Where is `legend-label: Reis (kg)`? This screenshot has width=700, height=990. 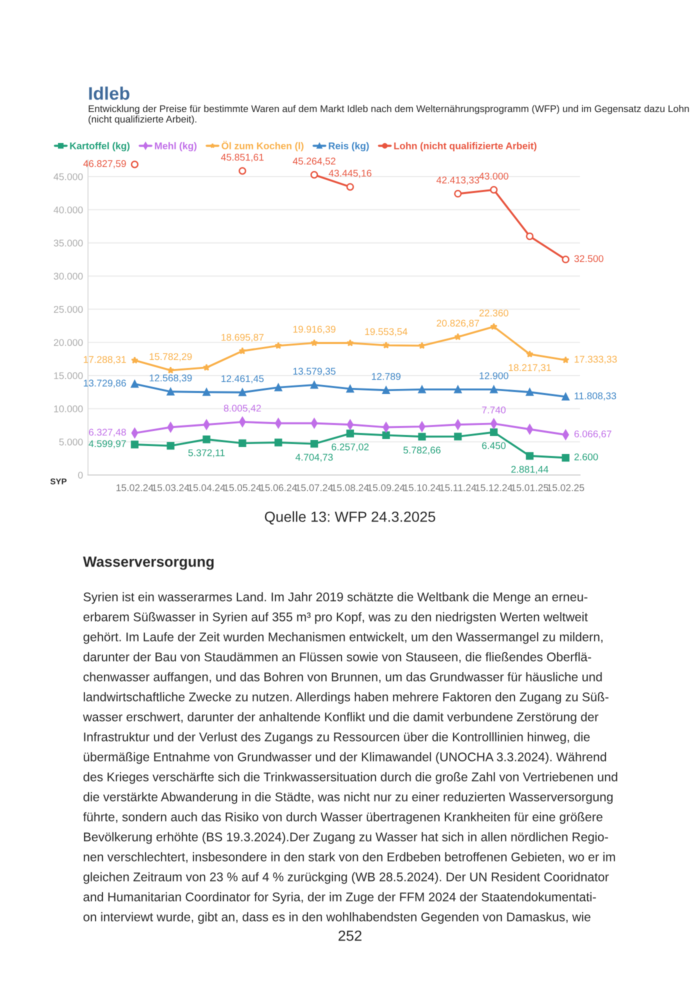
legend-label: Reis (kg) is located at coordinates (348, 147).